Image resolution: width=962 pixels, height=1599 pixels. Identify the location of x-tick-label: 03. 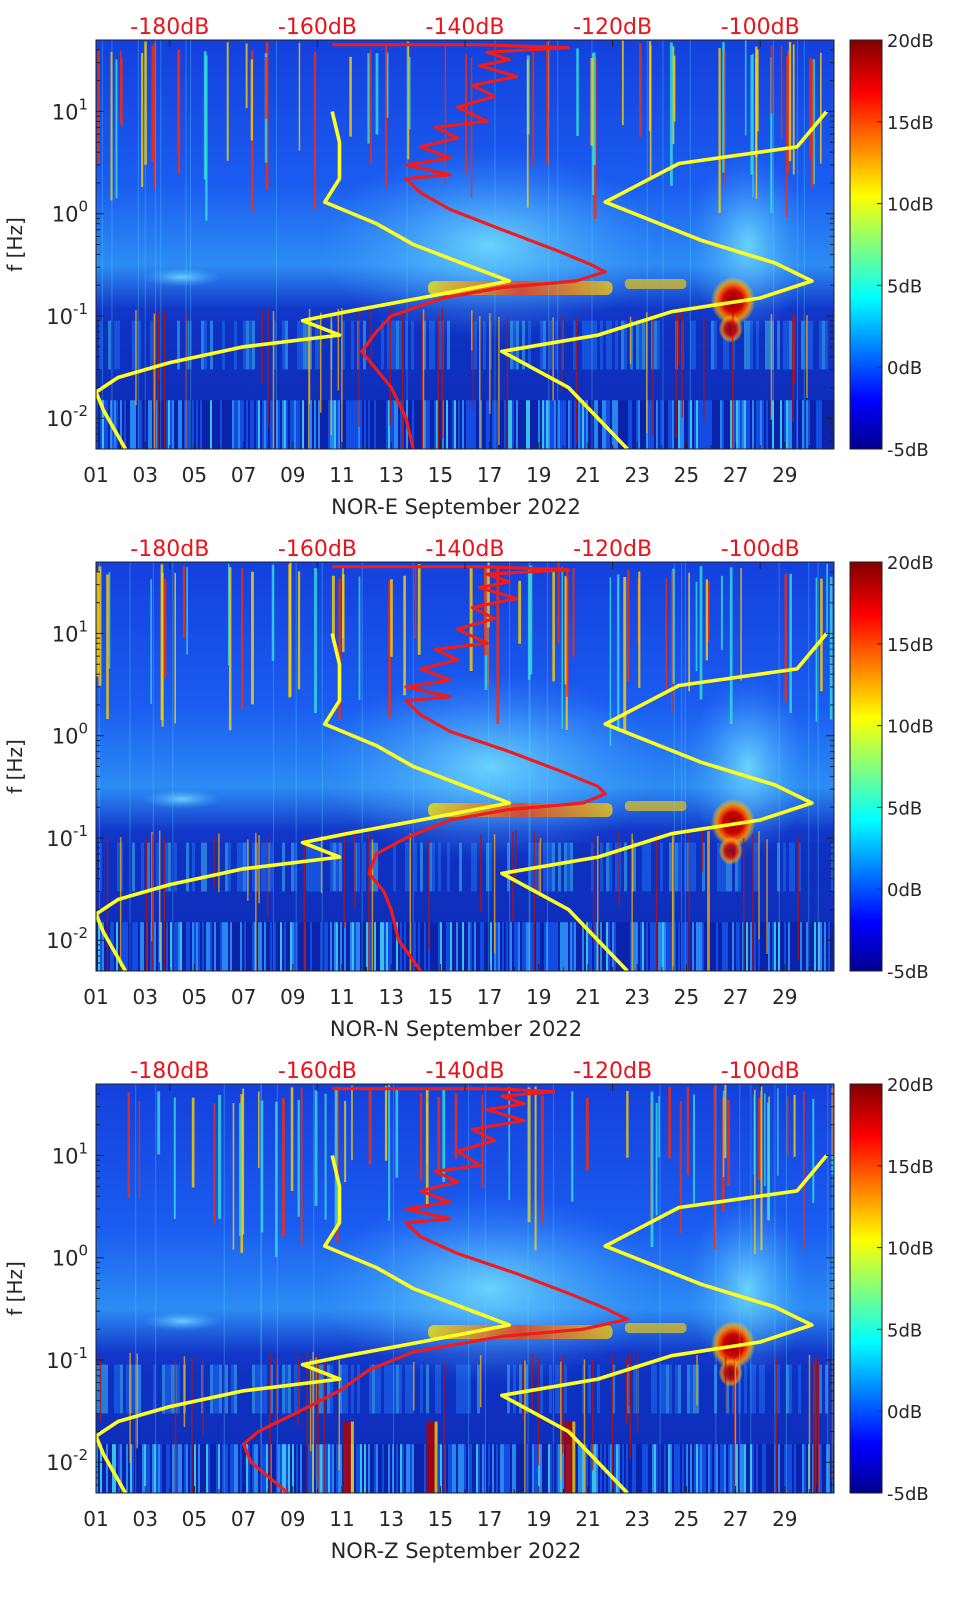
(144, 475).